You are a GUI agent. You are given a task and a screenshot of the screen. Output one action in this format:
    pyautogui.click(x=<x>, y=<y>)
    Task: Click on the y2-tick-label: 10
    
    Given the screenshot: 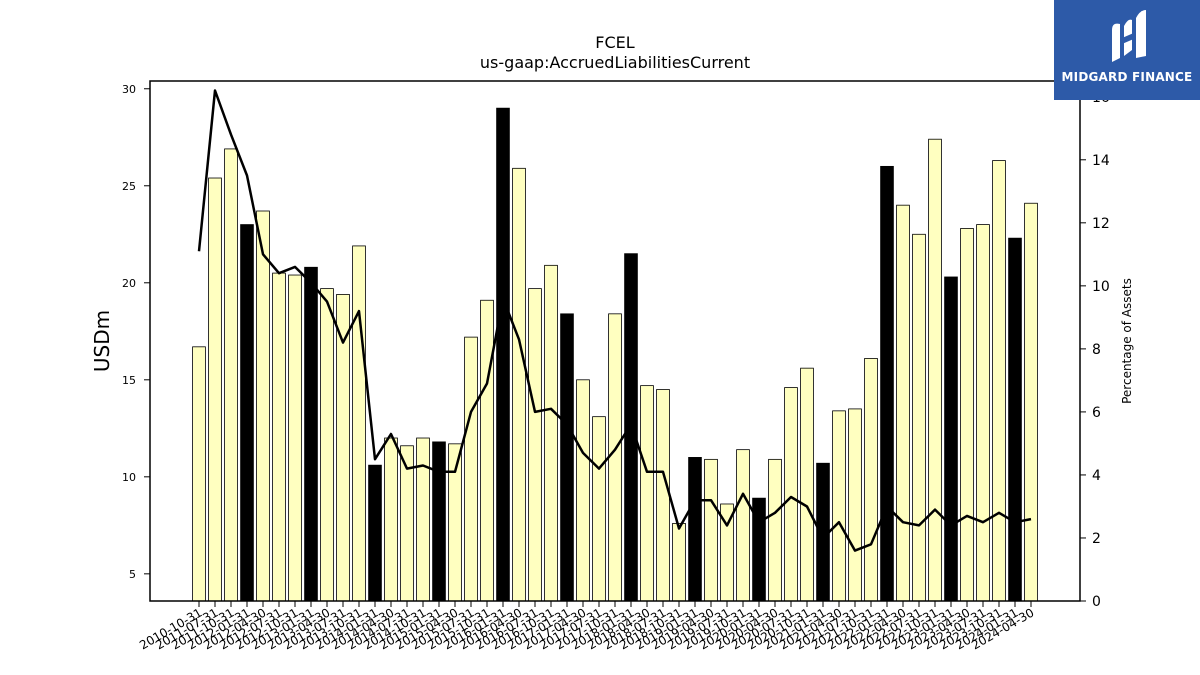 What is the action you would take?
    pyautogui.click(x=1101, y=287)
    